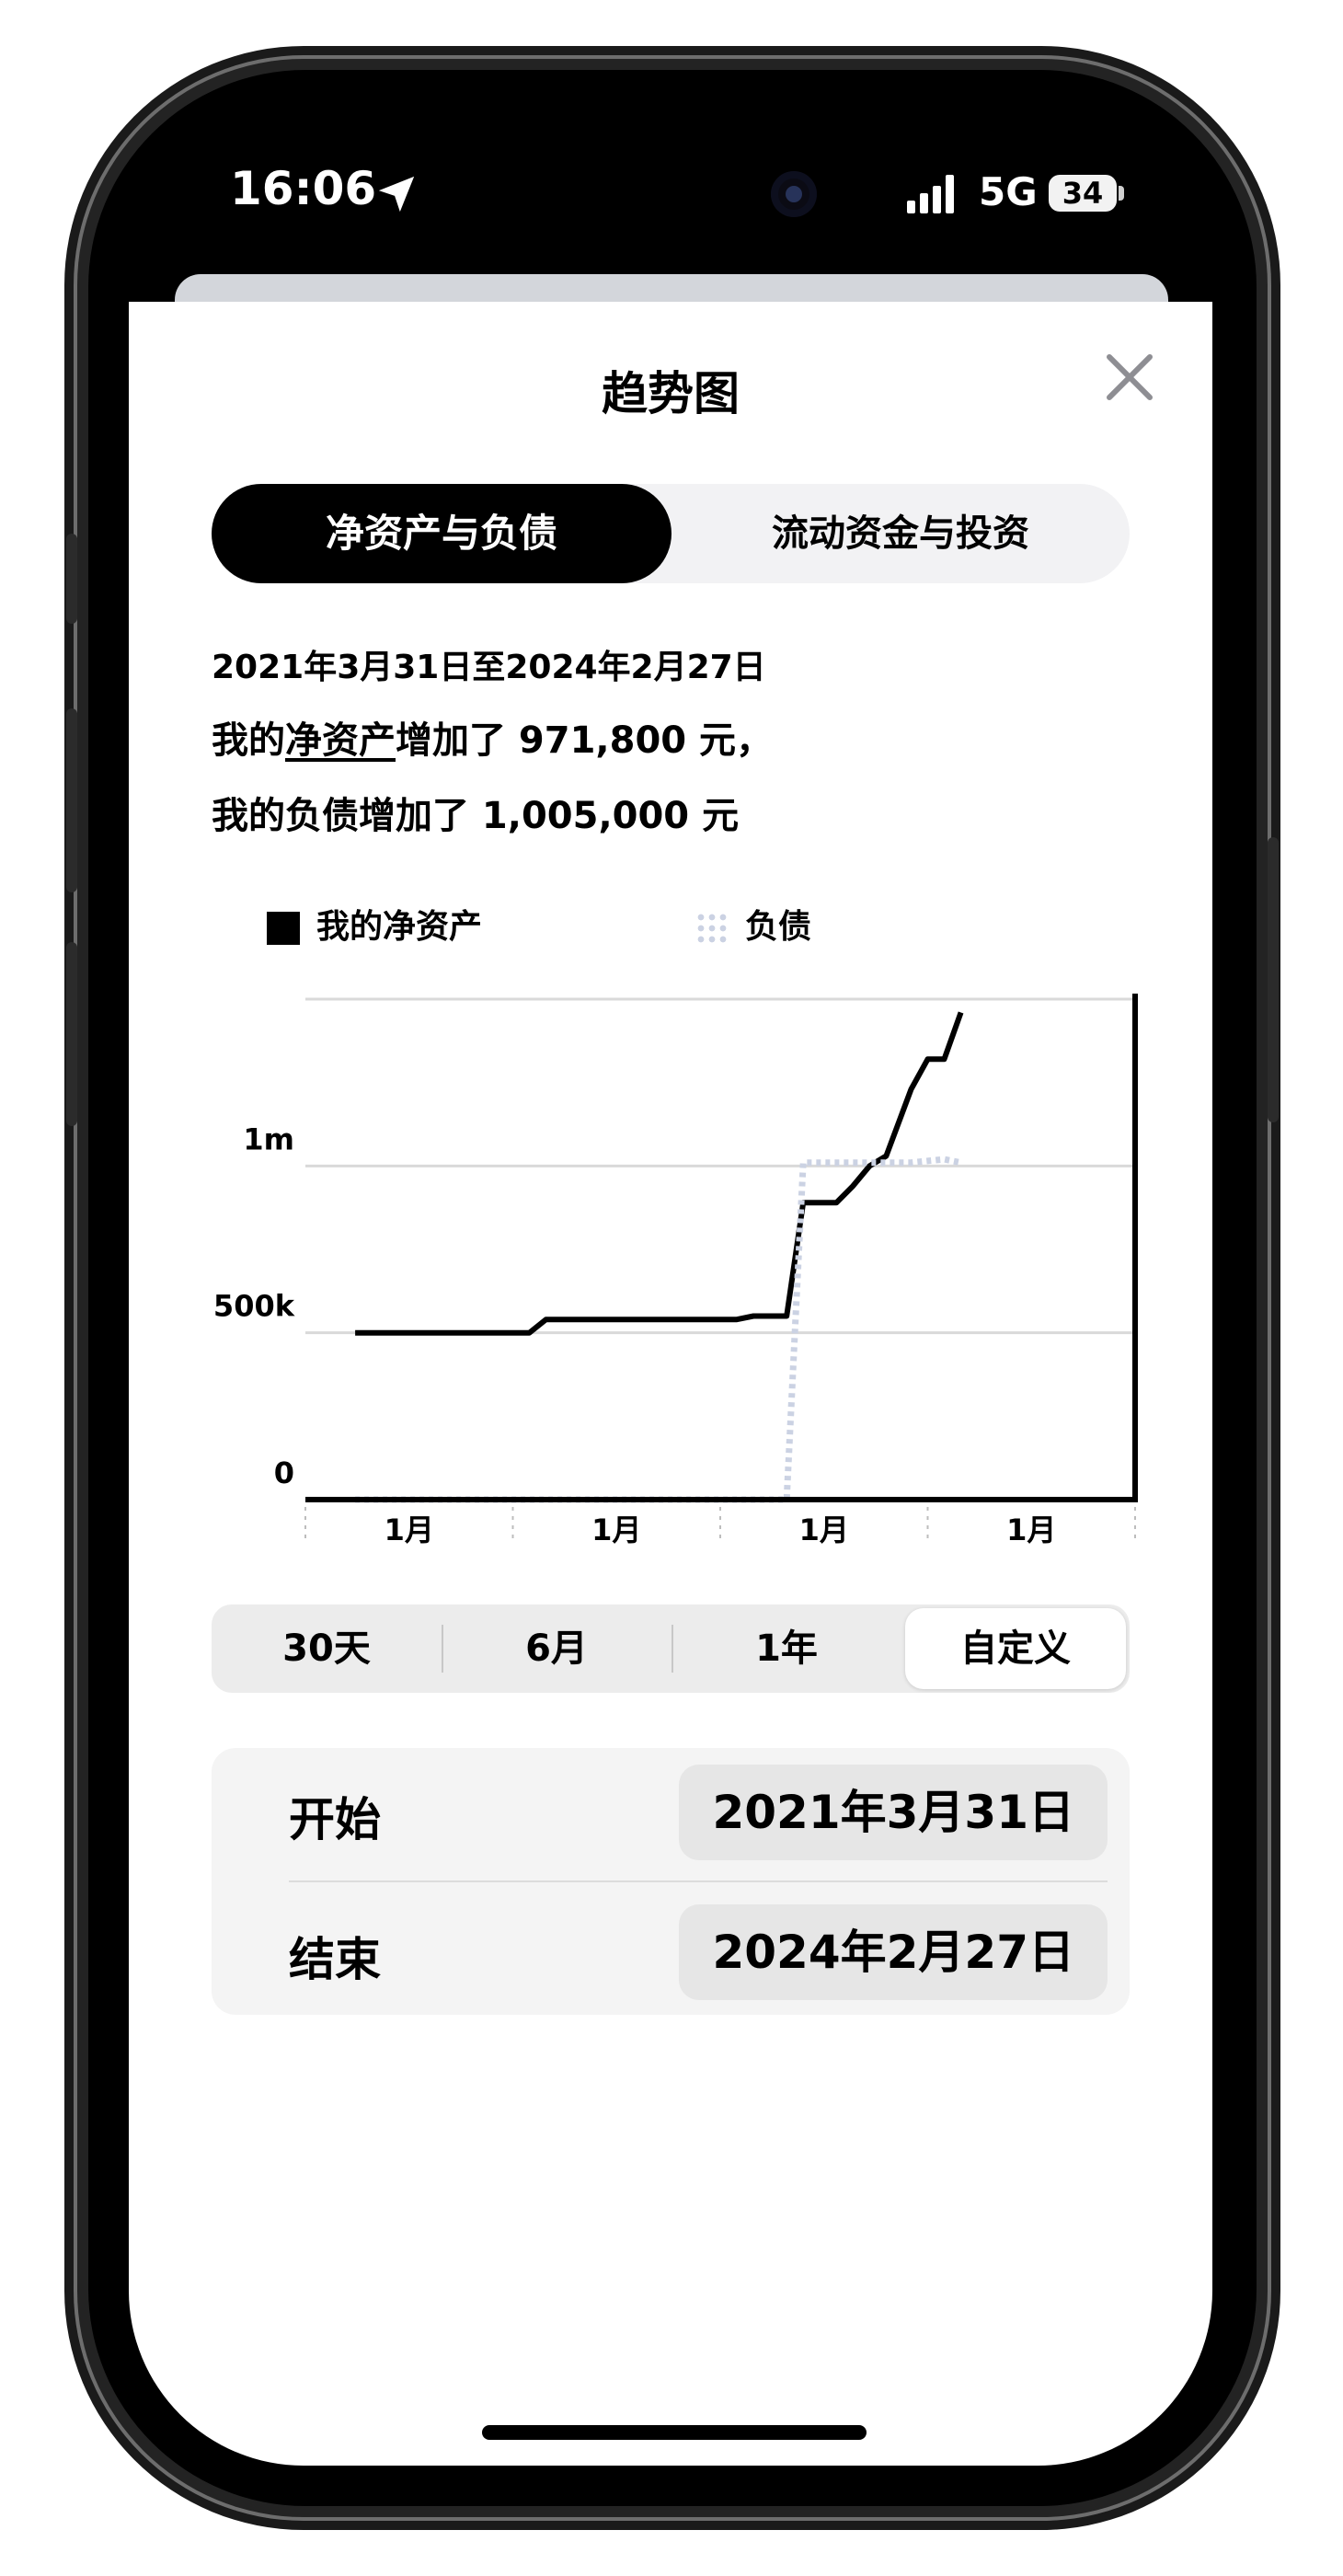 This screenshot has width=1343, height=2576. Describe the element at coordinates (71, 800) in the screenshot. I see `volume-up-button` at that location.